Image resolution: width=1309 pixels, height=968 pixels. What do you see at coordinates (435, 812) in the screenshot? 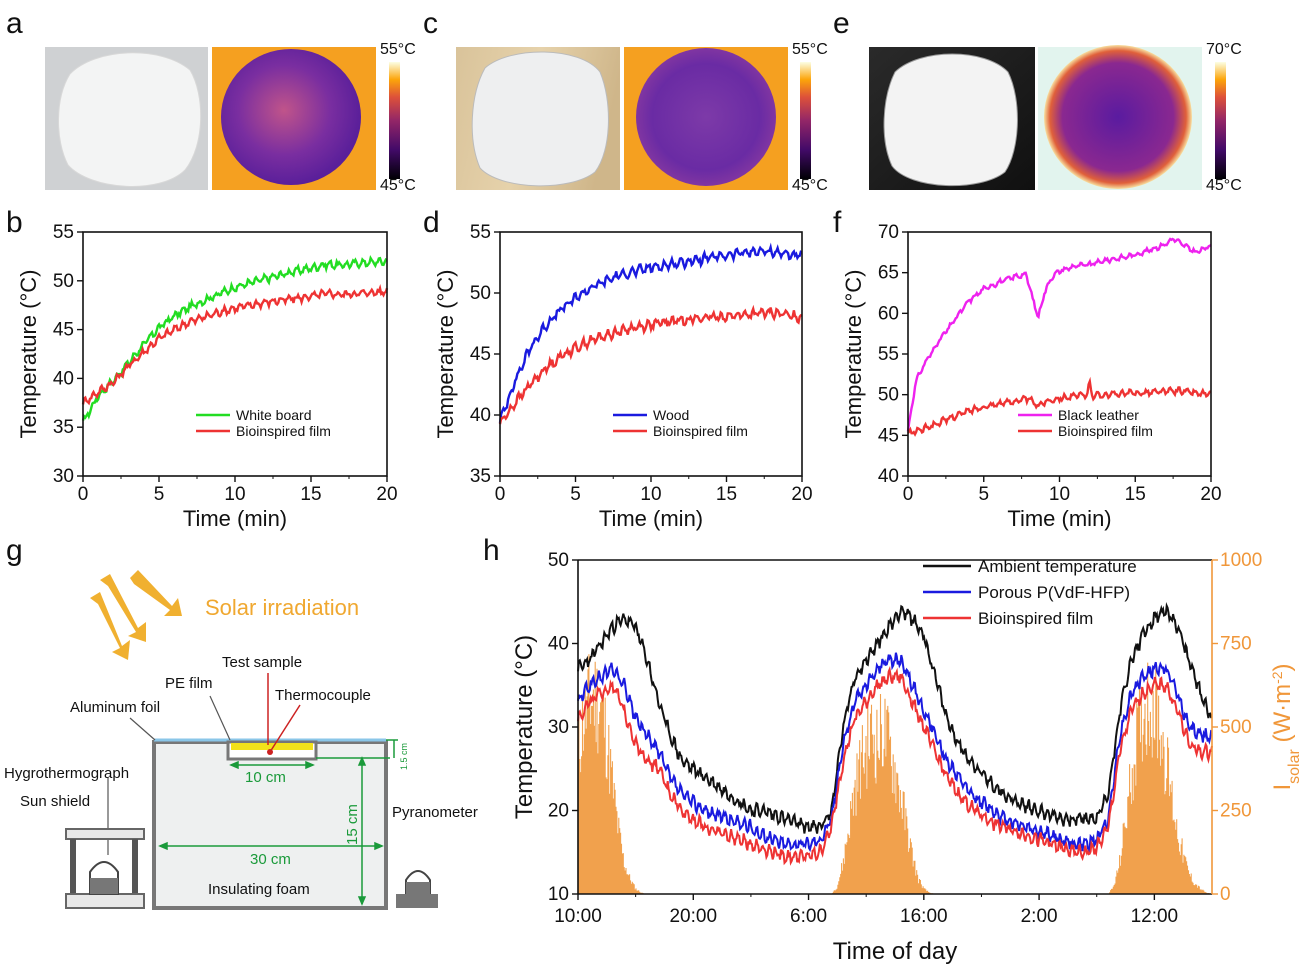
I see `pyranometer-label: Pyranometer` at bounding box center [435, 812].